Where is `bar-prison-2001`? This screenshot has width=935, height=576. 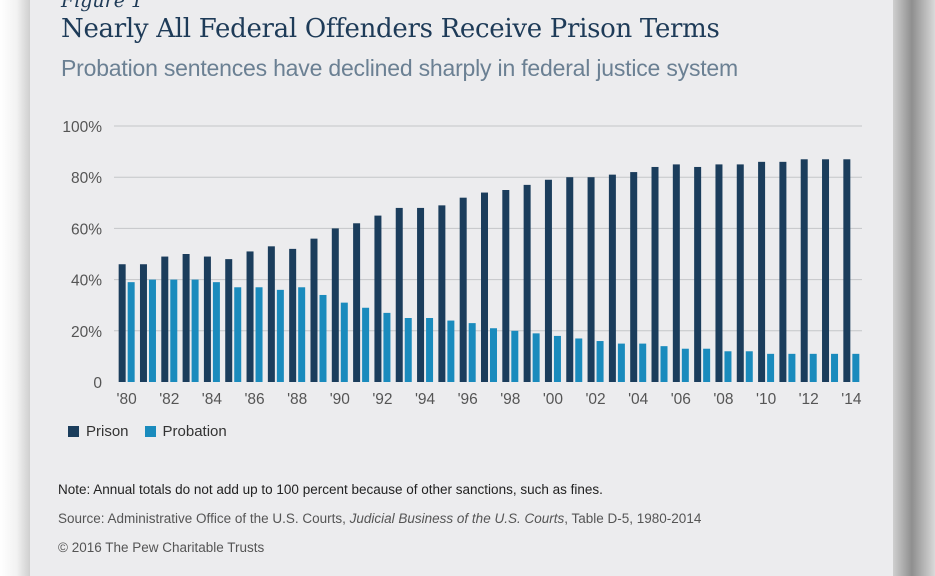
bar-prison-2001 is located at coordinates (570, 279).